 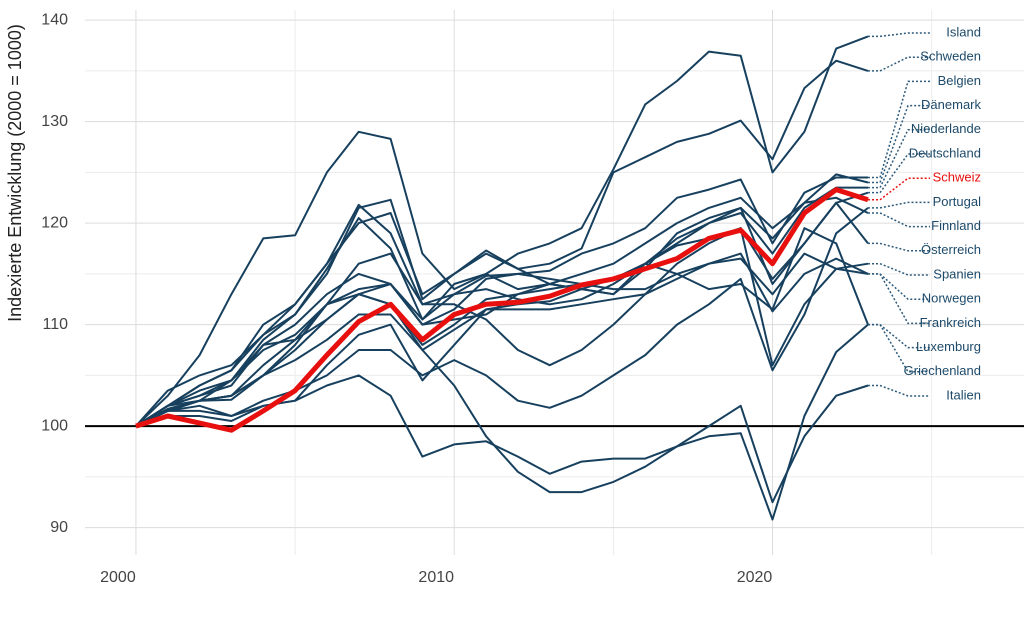 I want to click on series-label: Norwegen, so click(x=951, y=298).